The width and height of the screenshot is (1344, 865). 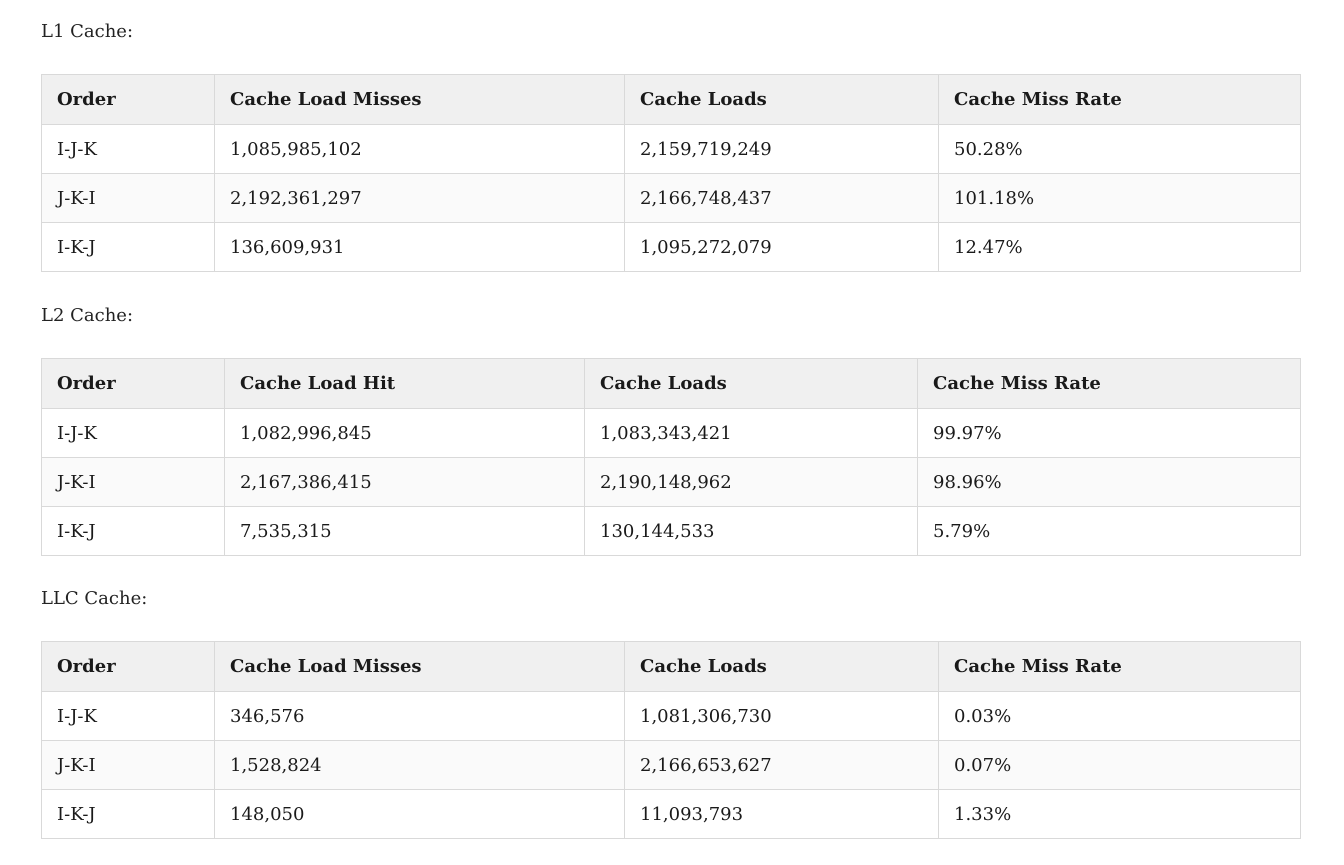 I want to click on cache-miss-rate-cell: 99.97%, so click(x=1109, y=433).